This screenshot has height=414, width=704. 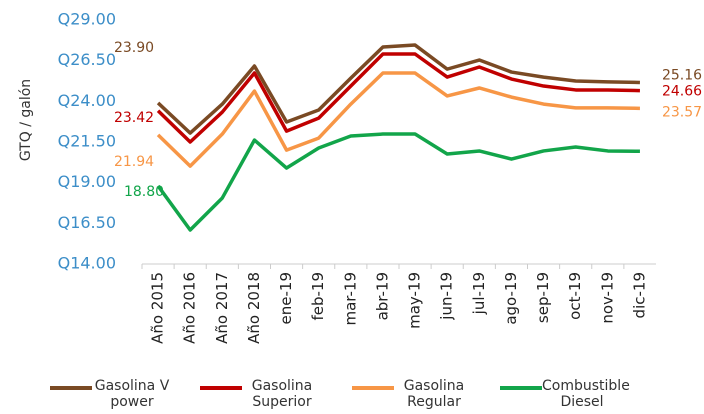 What do you see at coordinates (87, 100) in the screenshot?
I see `y-tick-label: Q24.00` at bounding box center [87, 100].